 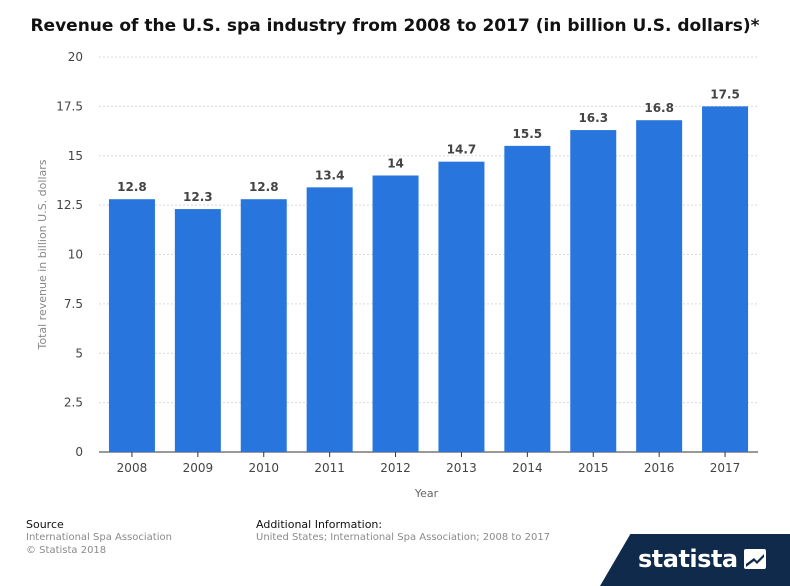 What do you see at coordinates (66, 550) in the screenshot?
I see `copyright-line: © Statista 2018` at bounding box center [66, 550].